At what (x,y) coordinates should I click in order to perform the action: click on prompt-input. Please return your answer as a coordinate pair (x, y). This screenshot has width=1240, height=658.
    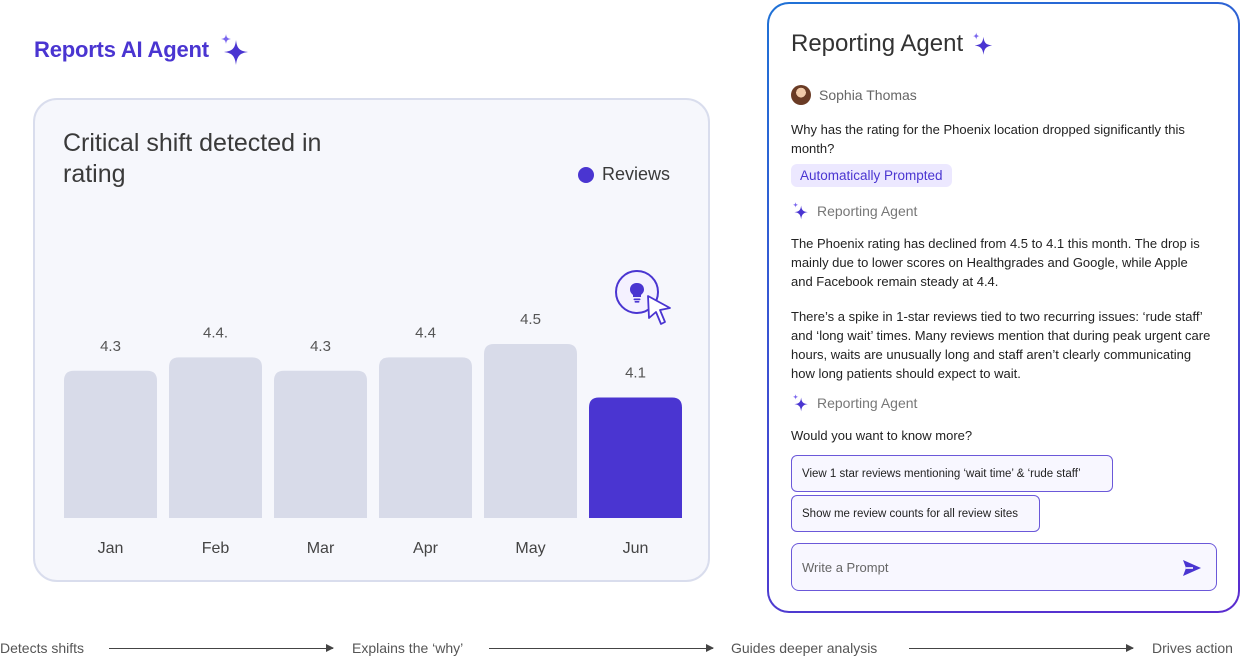
    Looking at the image, I should click on (982, 567).